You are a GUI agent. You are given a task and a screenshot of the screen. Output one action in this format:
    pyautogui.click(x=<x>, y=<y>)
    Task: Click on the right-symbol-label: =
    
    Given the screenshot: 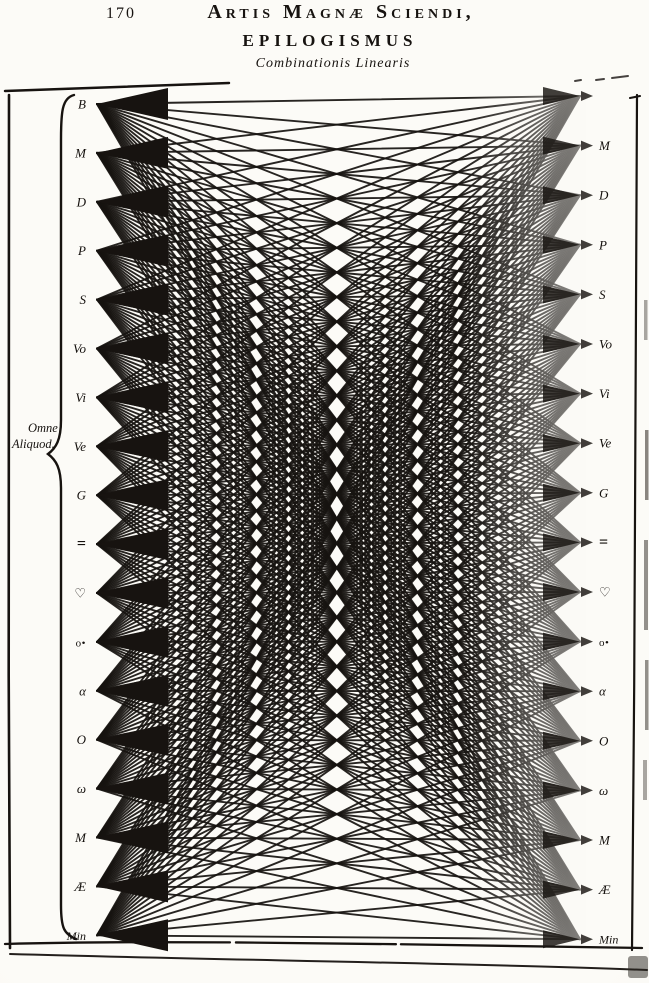 What is the action you would take?
    pyautogui.click(x=603, y=542)
    